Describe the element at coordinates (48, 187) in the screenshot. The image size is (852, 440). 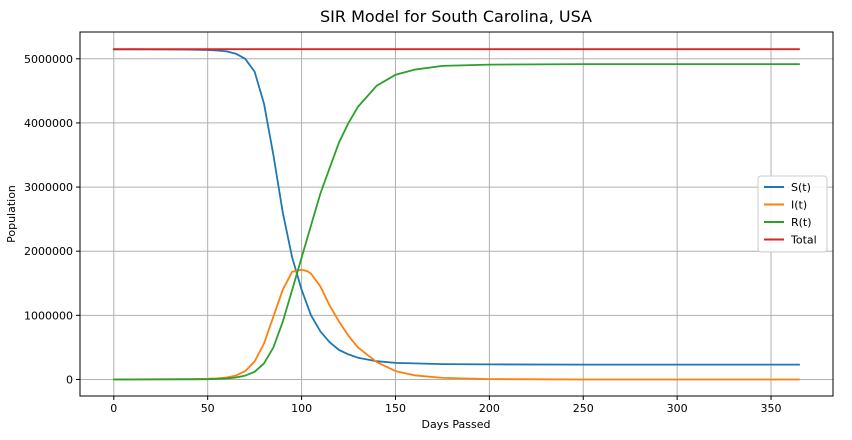
I see `y-tick-label: 3000000` at that location.